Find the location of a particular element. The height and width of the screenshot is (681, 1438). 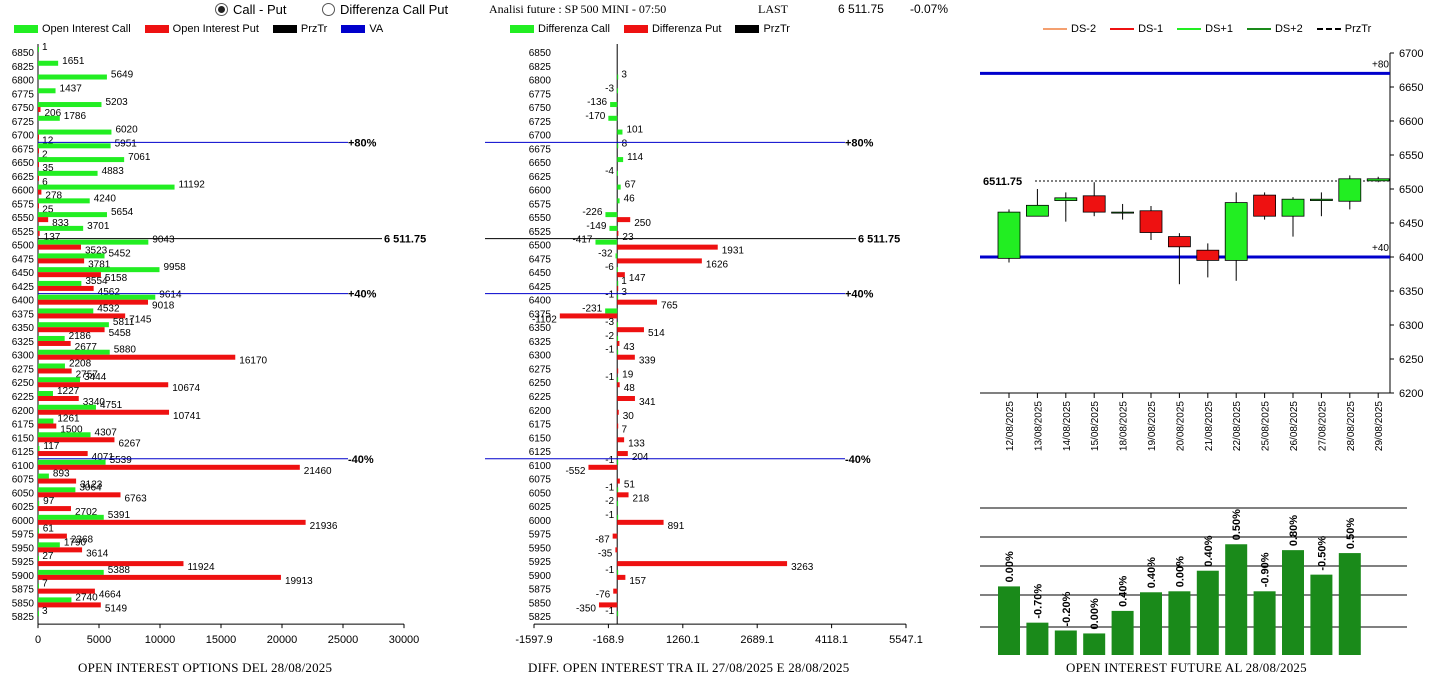

call-value: 1437 is located at coordinates (71, 88).